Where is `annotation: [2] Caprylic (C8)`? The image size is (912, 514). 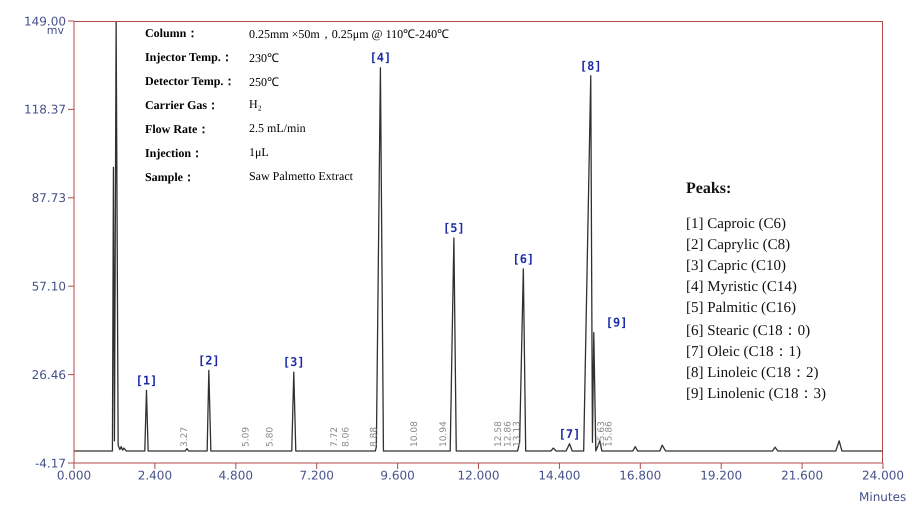
annotation: [2] Caprylic (C8) is located at coordinates (738, 245).